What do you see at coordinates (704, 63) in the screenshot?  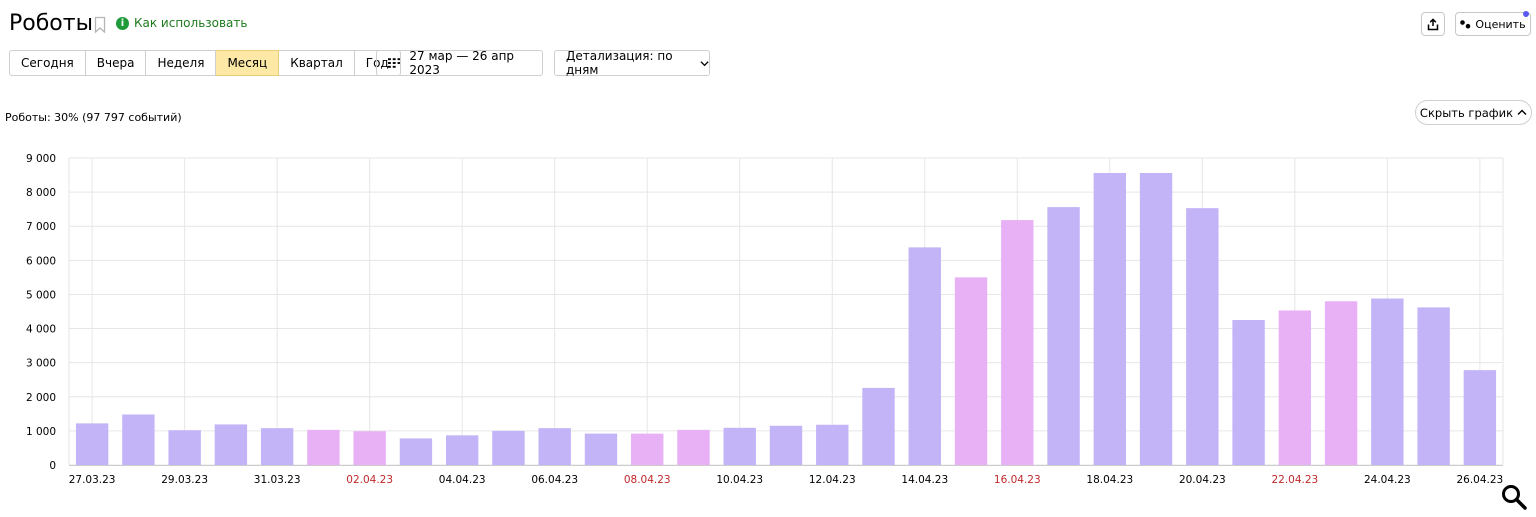 I see `chevron-down-icon` at bounding box center [704, 63].